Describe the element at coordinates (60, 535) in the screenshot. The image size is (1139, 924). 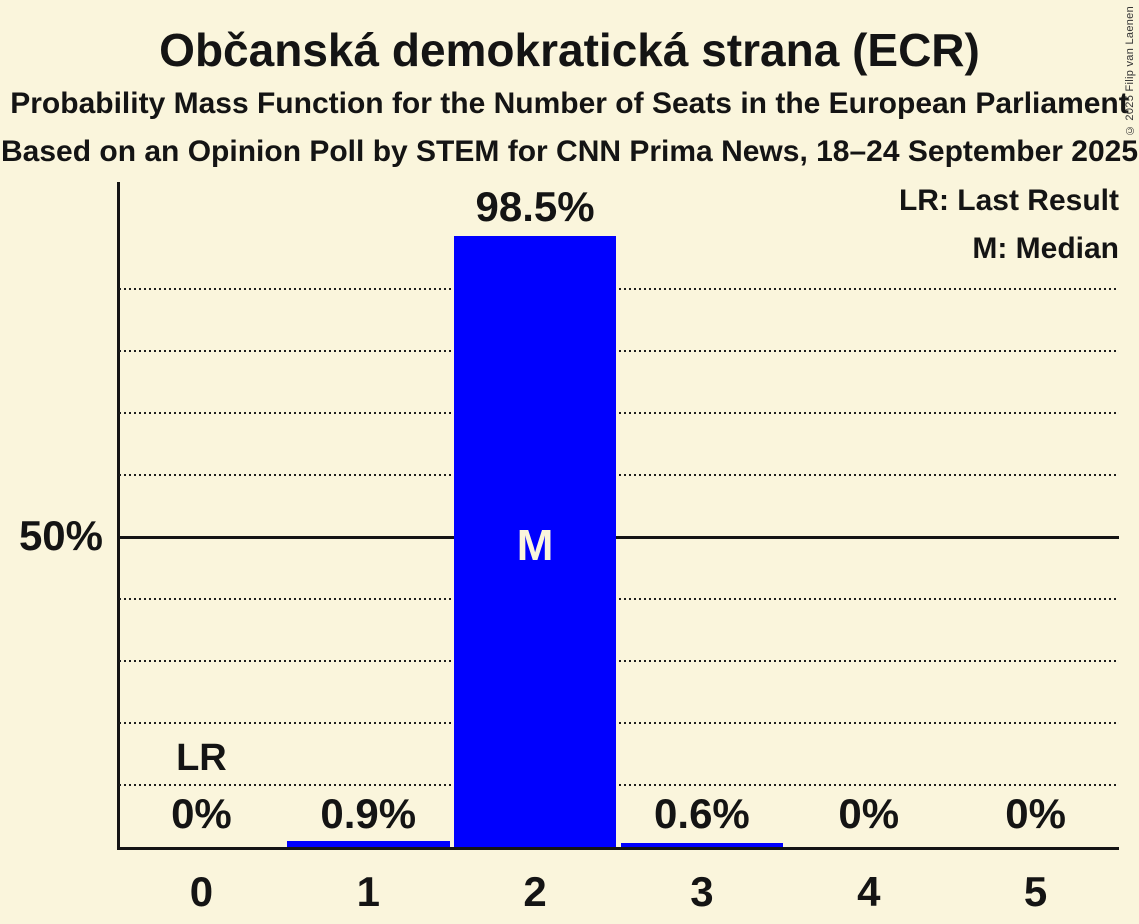
I see `y-axis-tick-label-50: 50%` at that location.